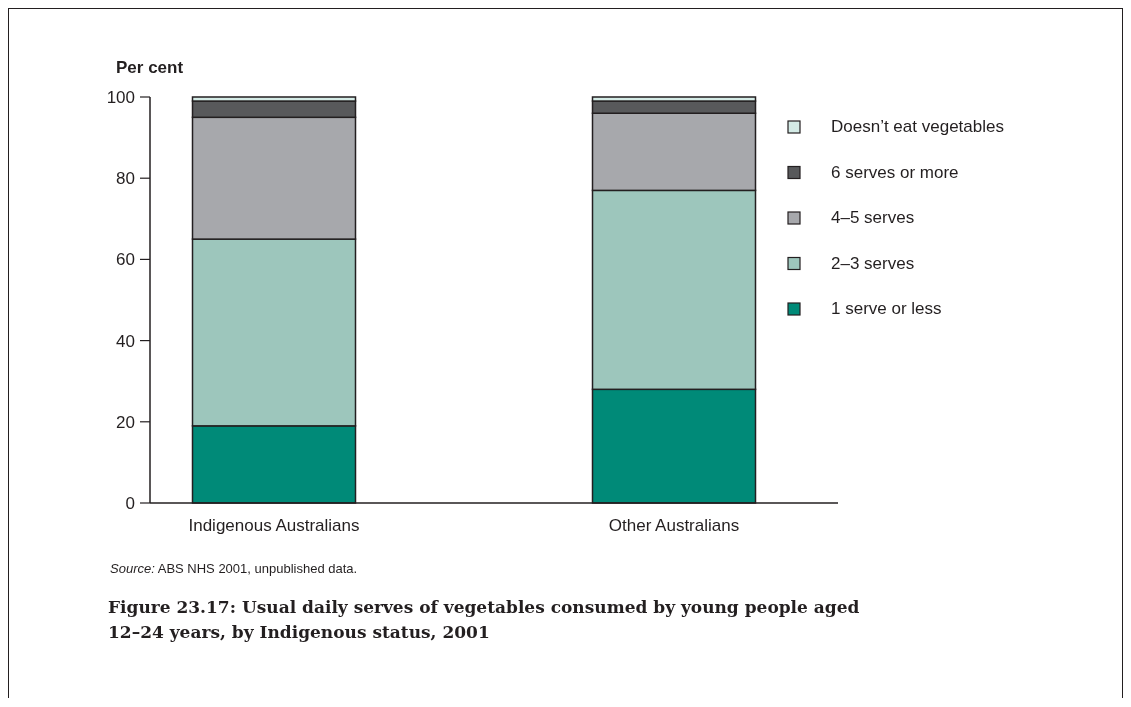  Describe the element at coordinates (274, 525) in the screenshot. I see `x-tick-label: Indigenous Australians` at that location.